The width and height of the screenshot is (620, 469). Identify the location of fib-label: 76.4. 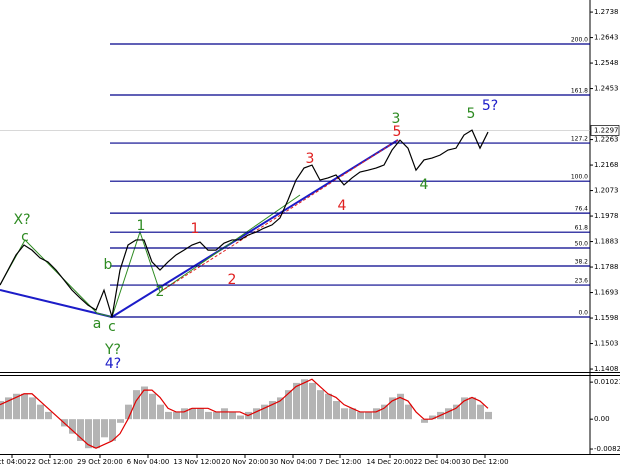
(582, 209).